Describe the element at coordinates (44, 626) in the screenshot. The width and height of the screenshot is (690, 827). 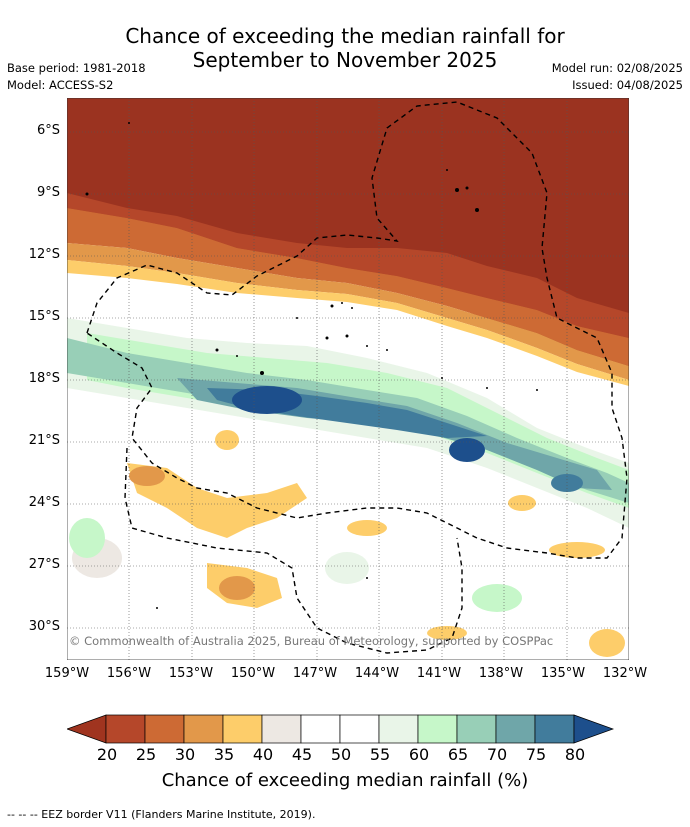
I see `lat-label-30s: 30°S` at that location.